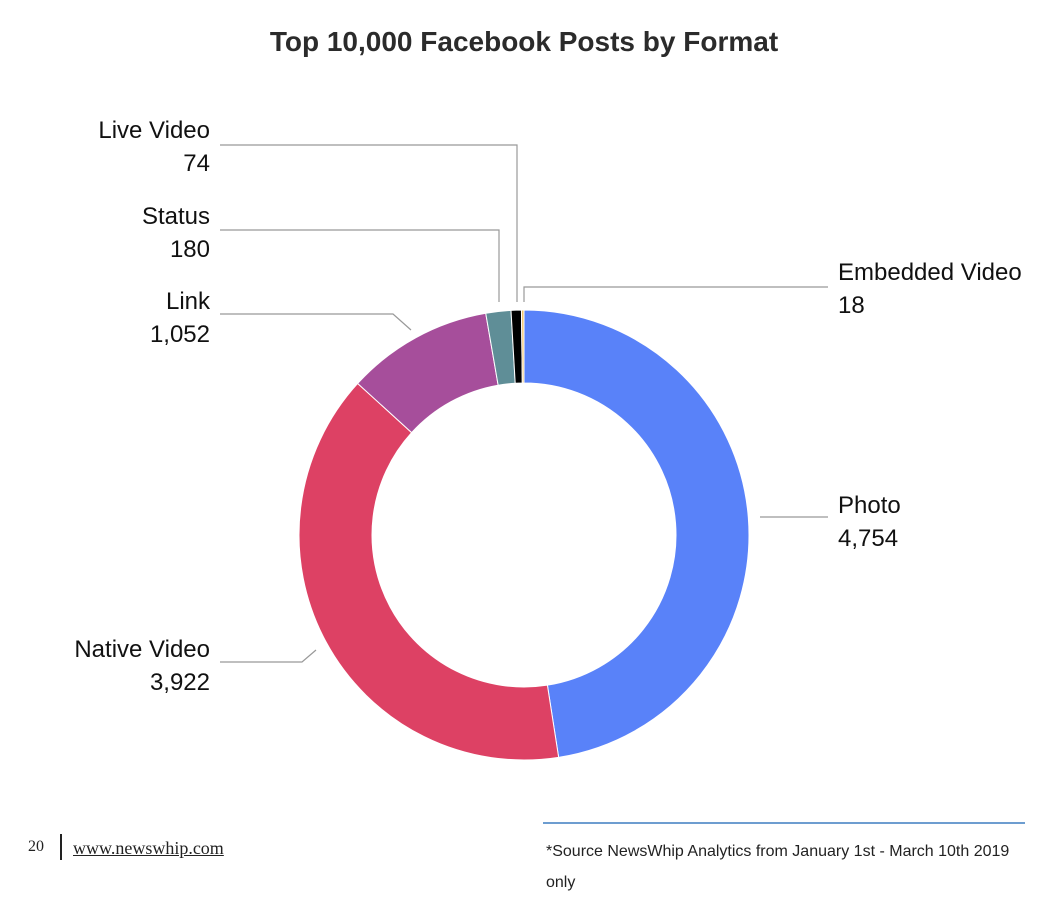 The height and width of the screenshot is (919, 1062). Describe the element at coordinates (522, 346) in the screenshot. I see `slice-embedded-video` at that location.